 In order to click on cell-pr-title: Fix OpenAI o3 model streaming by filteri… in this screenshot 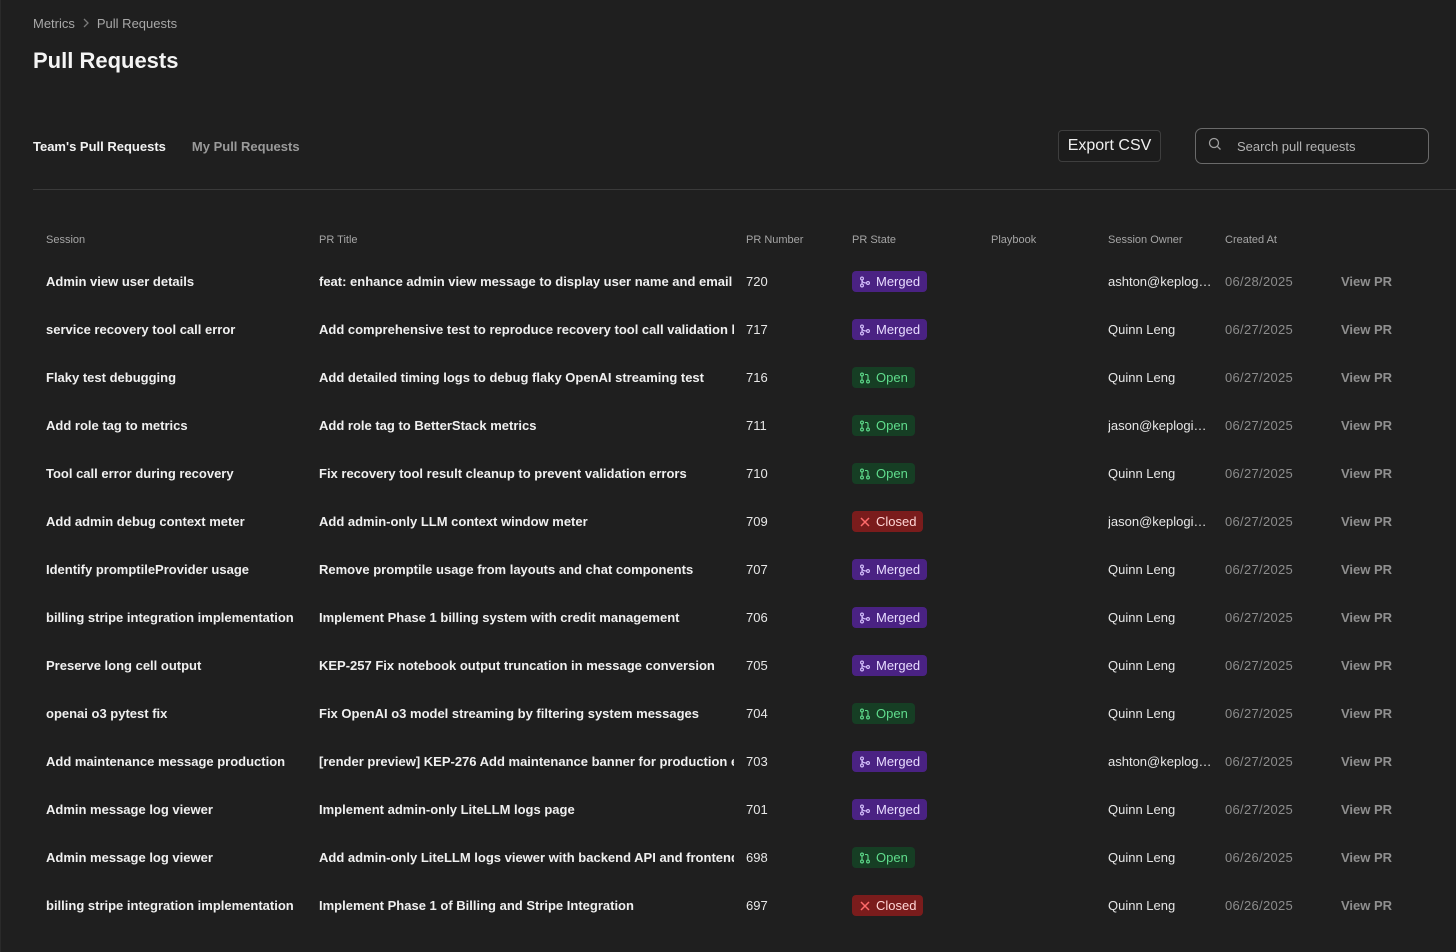, I will do `click(509, 713)`.